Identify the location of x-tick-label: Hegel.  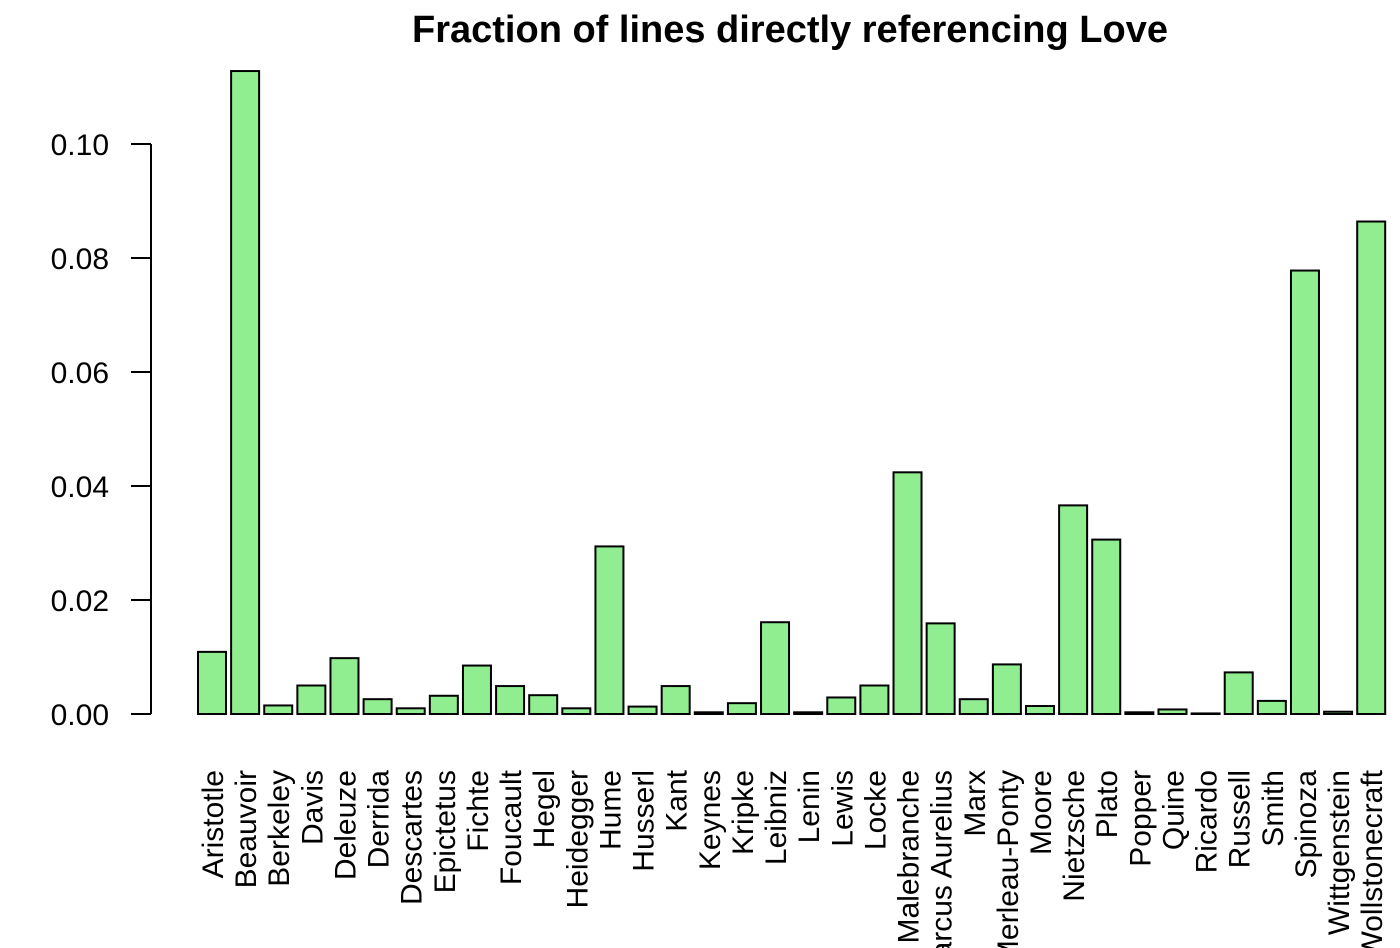
(544, 809).